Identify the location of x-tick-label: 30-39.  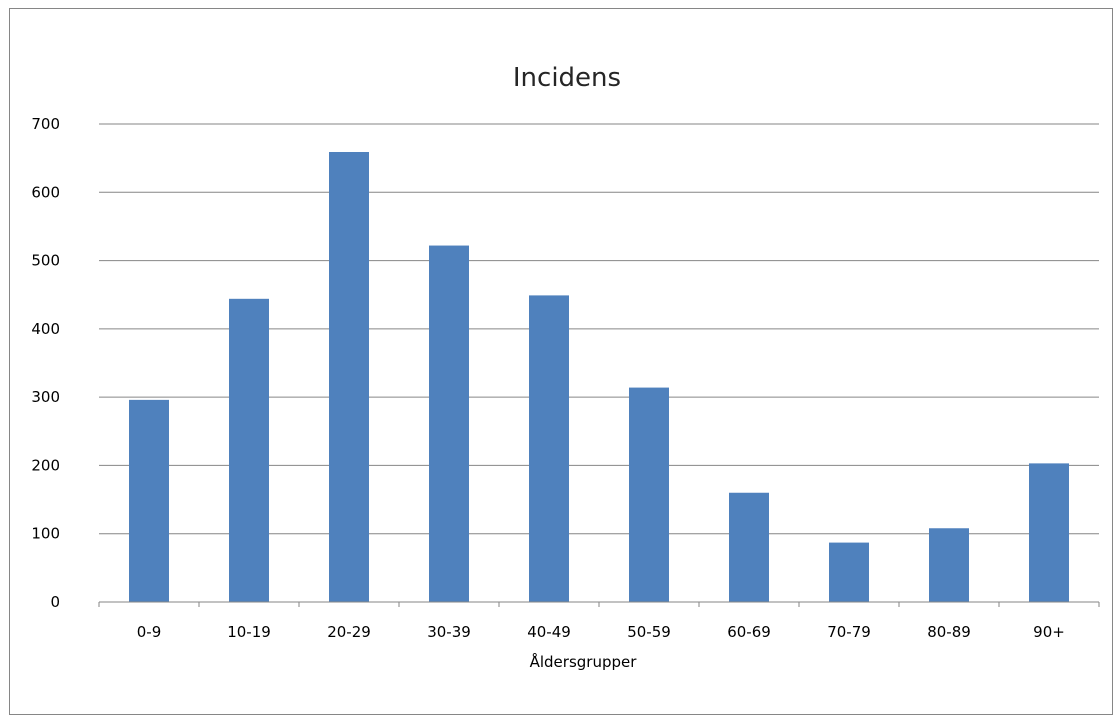
(449, 632).